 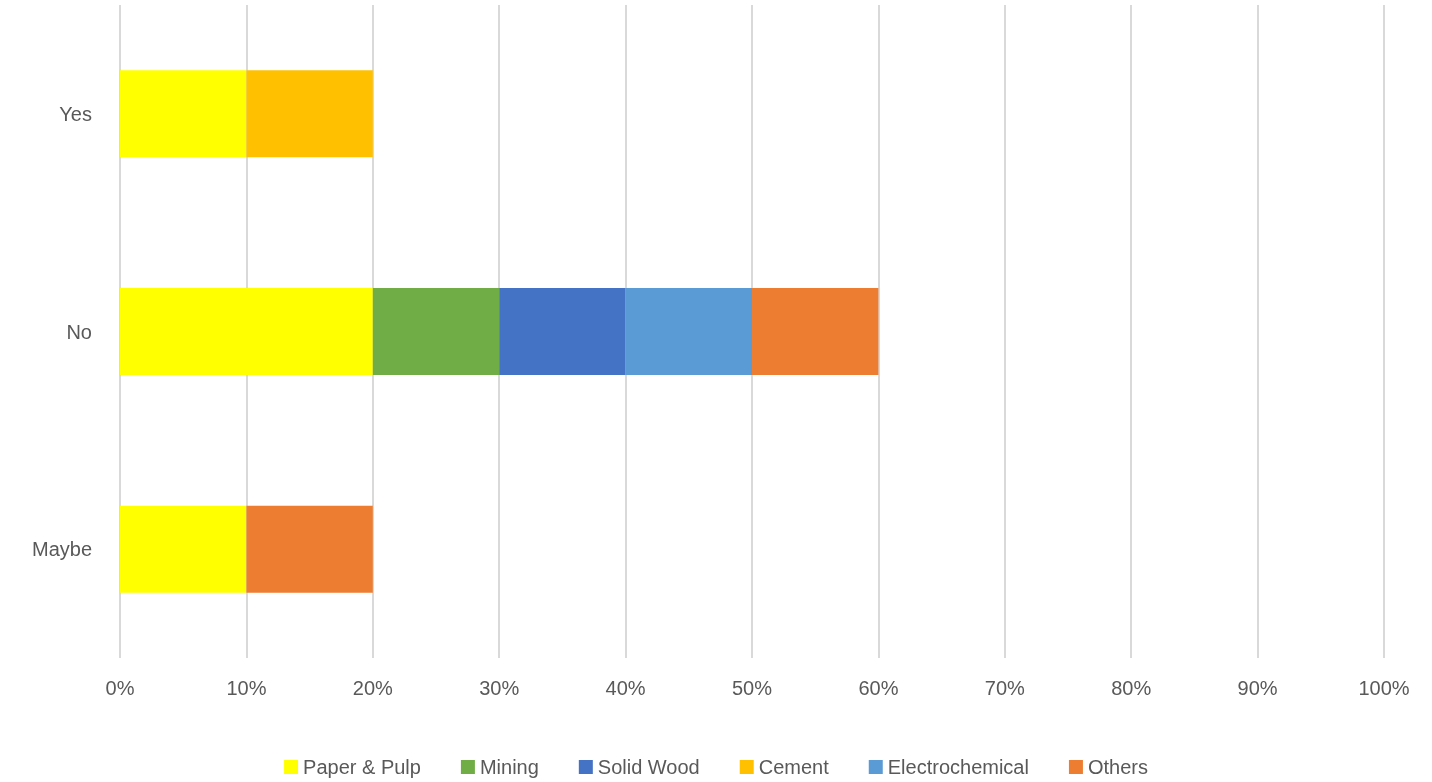 What do you see at coordinates (1384, 688) in the screenshot?
I see `x-tick-label: 100%` at bounding box center [1384, 688].